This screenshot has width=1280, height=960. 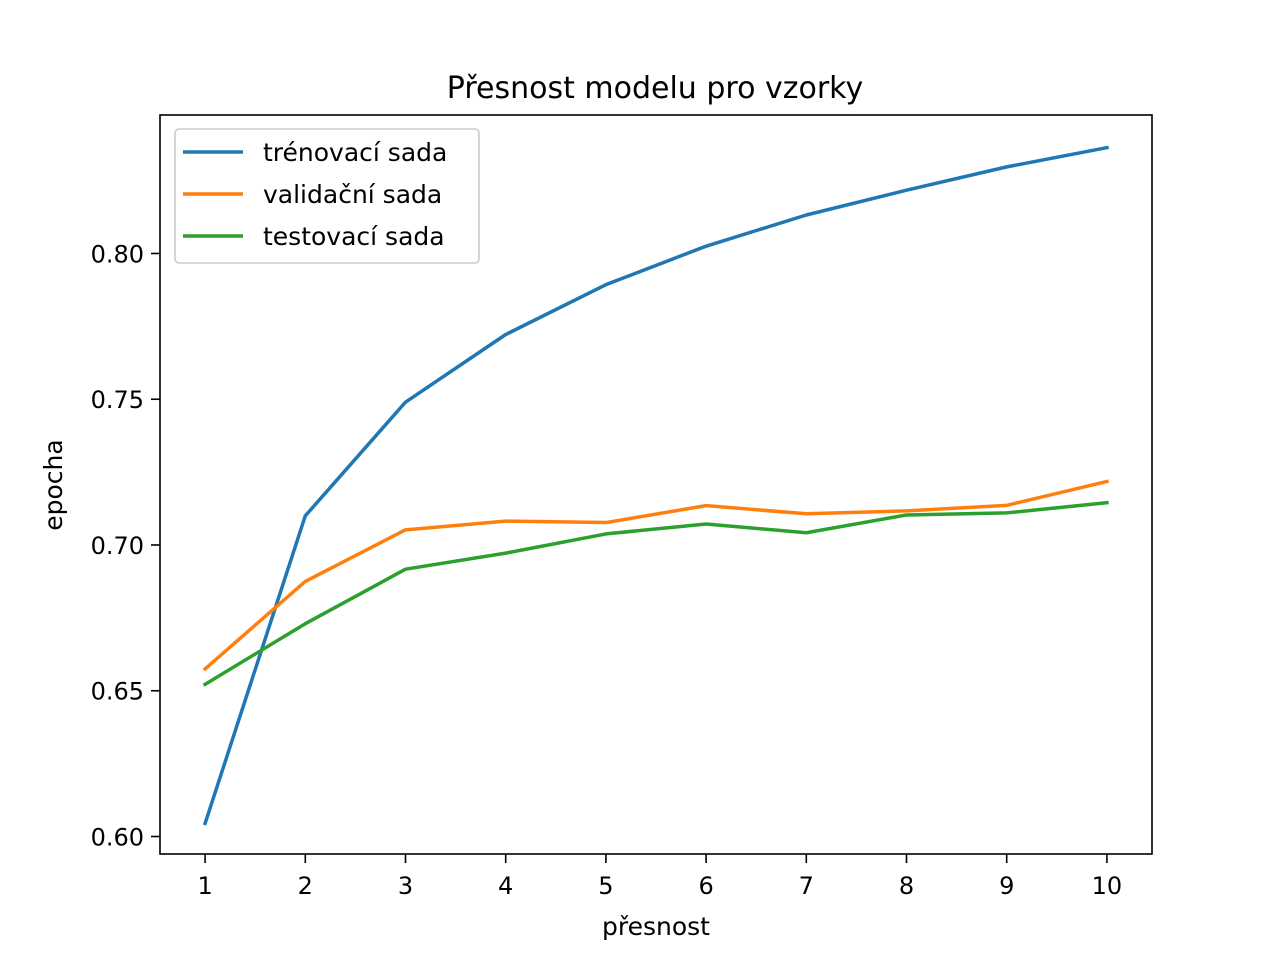 What do you see at coordinates (305, 886) in the screenshot?
I see `x-tick-label: 2` at bounding box center [305, 886].